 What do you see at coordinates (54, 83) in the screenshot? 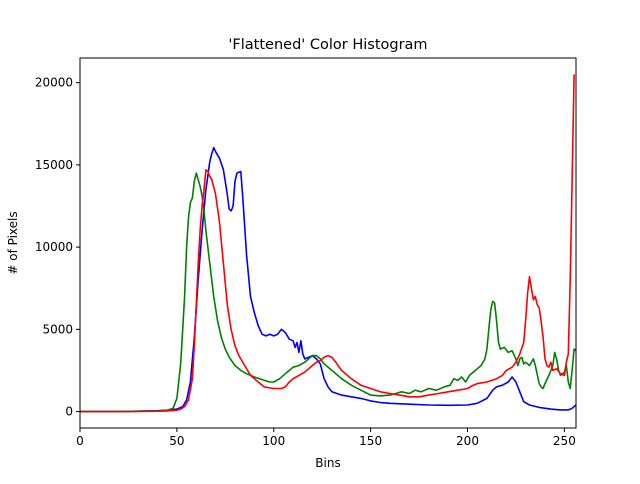
I see `y-tick-label: 20000` at bounding box center [54, 83].